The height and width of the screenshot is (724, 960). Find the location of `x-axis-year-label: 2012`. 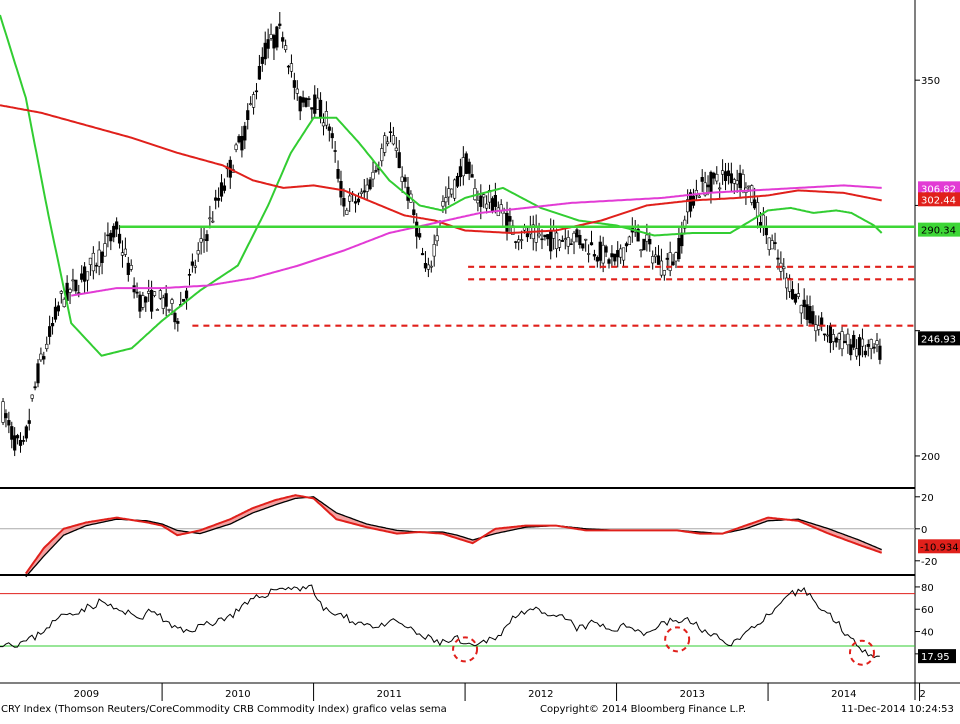

x-axis-year-label: 2012 is located at coordinates (540, 694).